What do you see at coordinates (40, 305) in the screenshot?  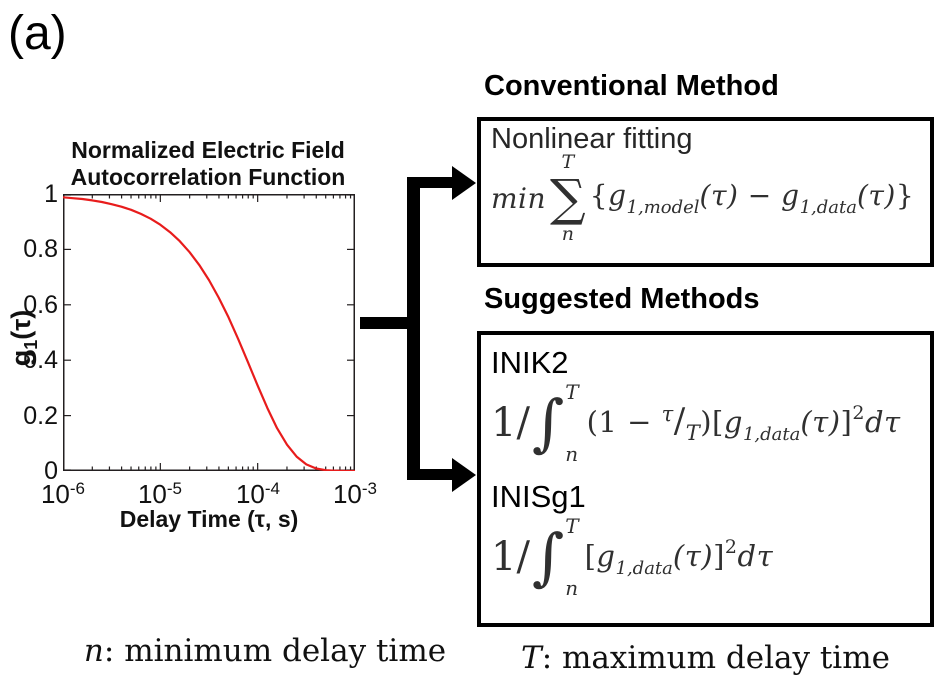 I see `y-tick-0.6: 0.6` at bounding box center [40, 305].